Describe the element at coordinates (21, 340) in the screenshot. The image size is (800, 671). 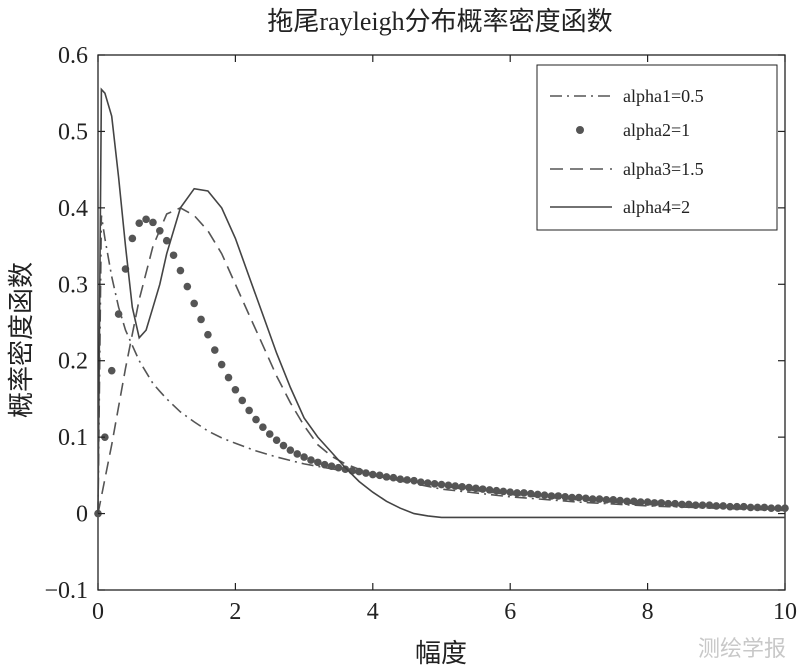
I see `y-axis-label: 概率密度函数` at that location.